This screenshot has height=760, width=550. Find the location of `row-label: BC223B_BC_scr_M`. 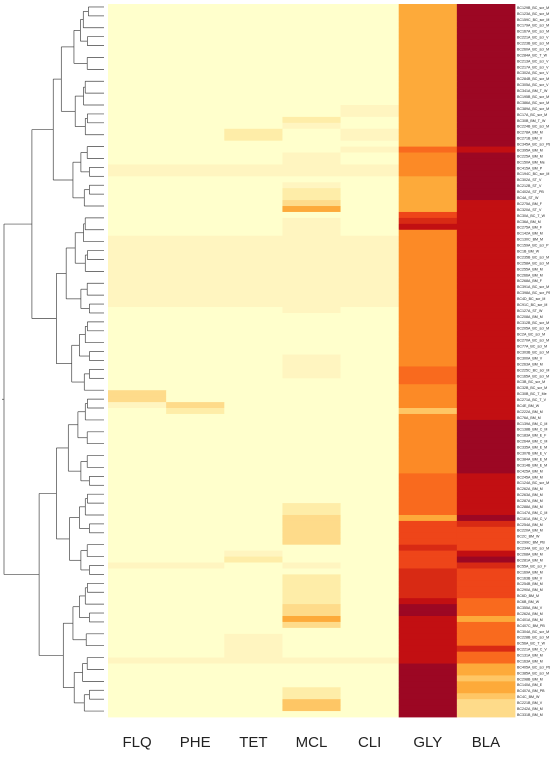

row-label: BC223B_BC_scr_M is located at coordinates (533, 44).